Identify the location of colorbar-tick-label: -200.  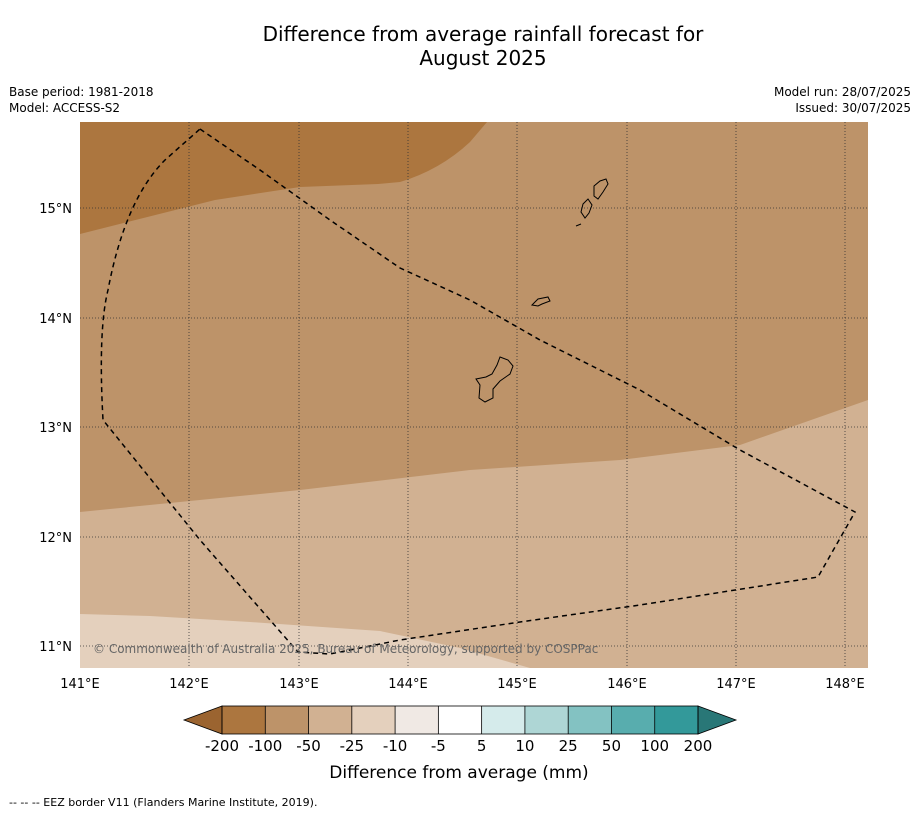
(222, 746).